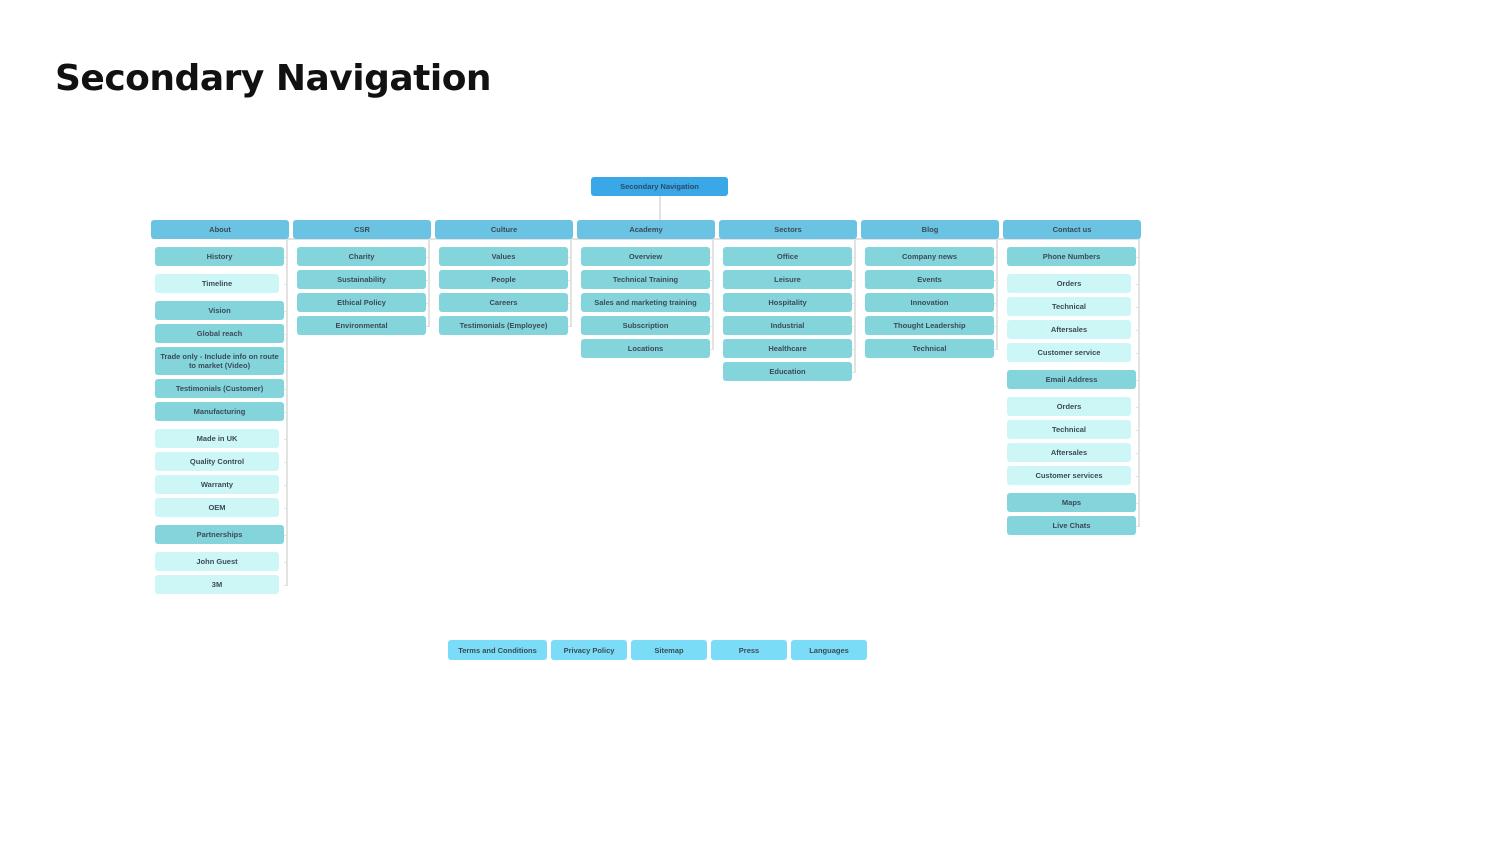 The image size is (1500, 844). Describe the element at coordinates (217, 461) in the screenshot. I see `sub-page-node: Quality Control` at that location.